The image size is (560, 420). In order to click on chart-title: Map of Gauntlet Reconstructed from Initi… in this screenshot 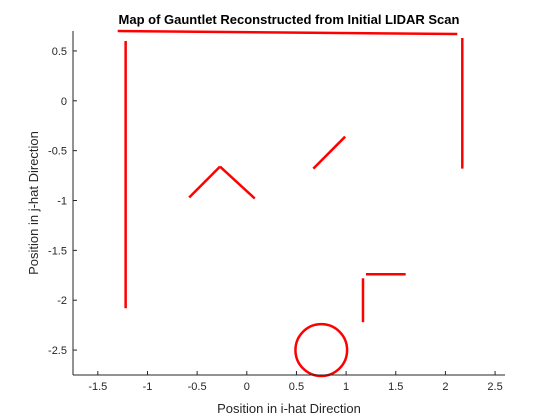, I will do `click(289, 19)`.